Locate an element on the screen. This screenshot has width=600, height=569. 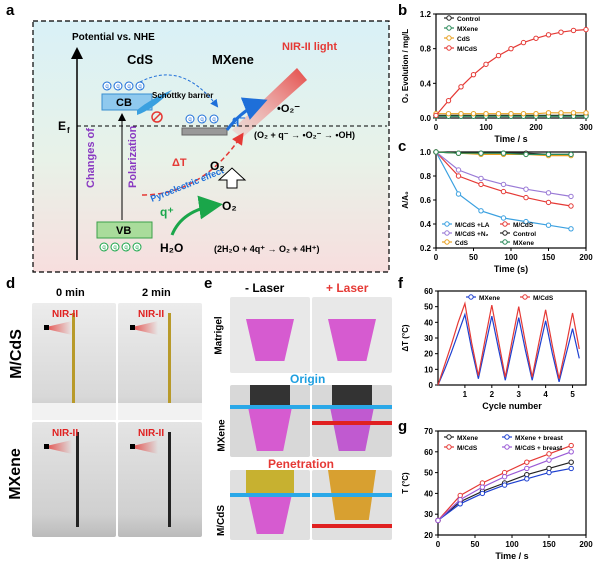
legend-label: M/CdS +LA is located at coordinates (472, 225).